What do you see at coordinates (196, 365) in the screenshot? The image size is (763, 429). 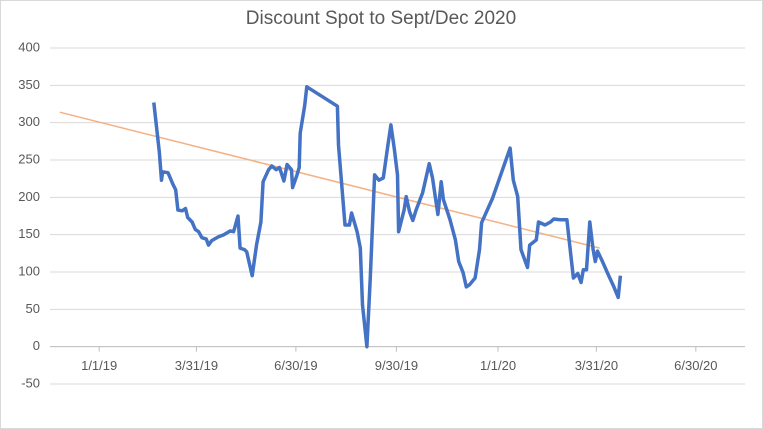 I see `x-tick-label: 3/31/19` at bounding box center [196, 365].